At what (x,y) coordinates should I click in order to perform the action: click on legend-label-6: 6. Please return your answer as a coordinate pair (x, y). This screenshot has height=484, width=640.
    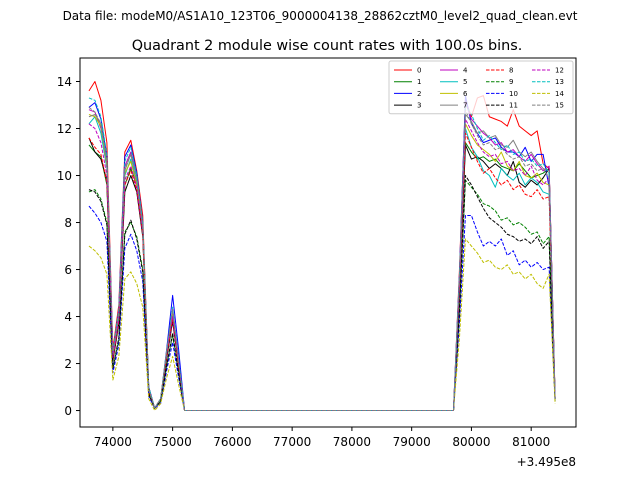
    Looking at the image, I should click on (465, 94).